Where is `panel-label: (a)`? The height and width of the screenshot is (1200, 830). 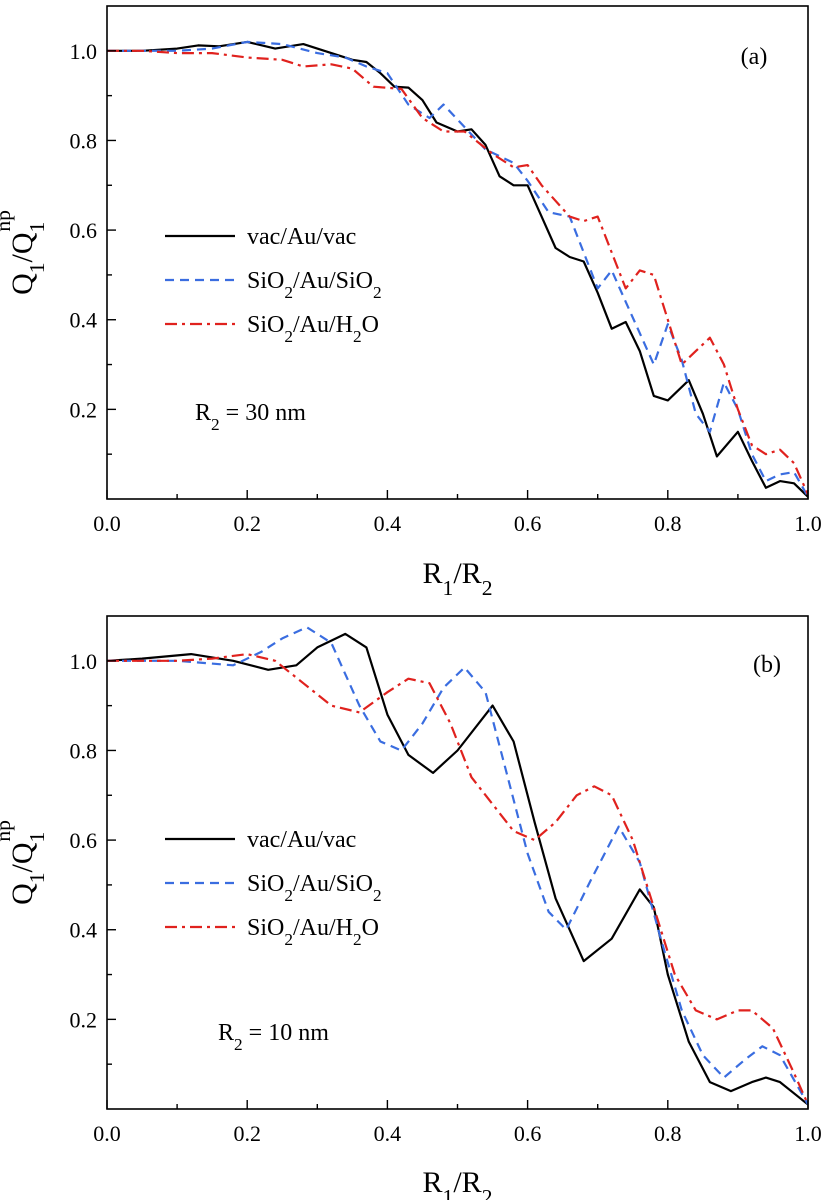
panel-label: (a) is located at coordinates (754, 57).